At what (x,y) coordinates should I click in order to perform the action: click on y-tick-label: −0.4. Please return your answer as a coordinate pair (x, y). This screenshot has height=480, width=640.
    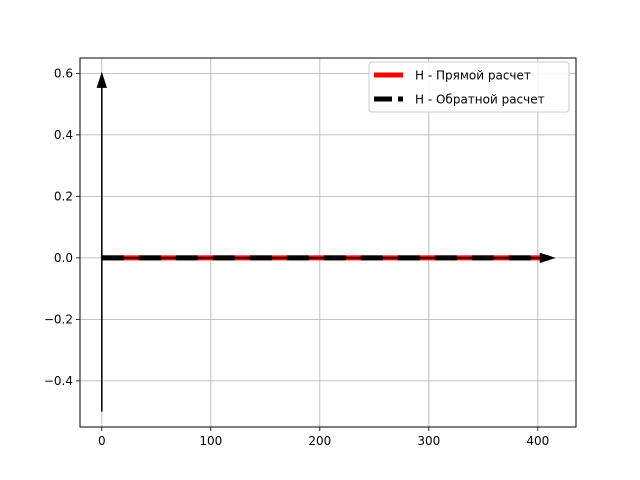
    Looking at the image, I should click on (58, 381).